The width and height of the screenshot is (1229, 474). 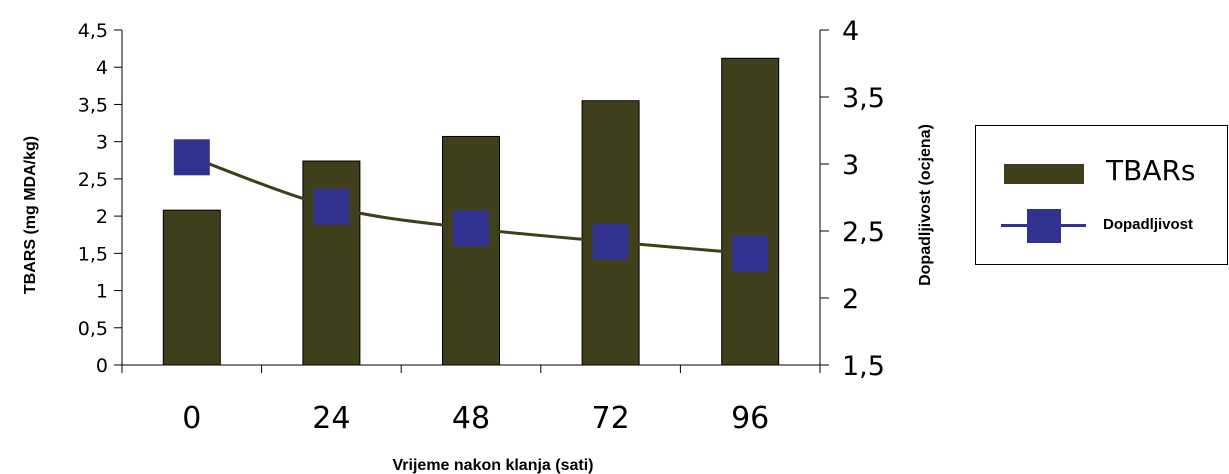 What do you see at coordinates (93, 180) in the screenshot?
I see `left-tick-label: 2,5` at bounding box center [93, 180].